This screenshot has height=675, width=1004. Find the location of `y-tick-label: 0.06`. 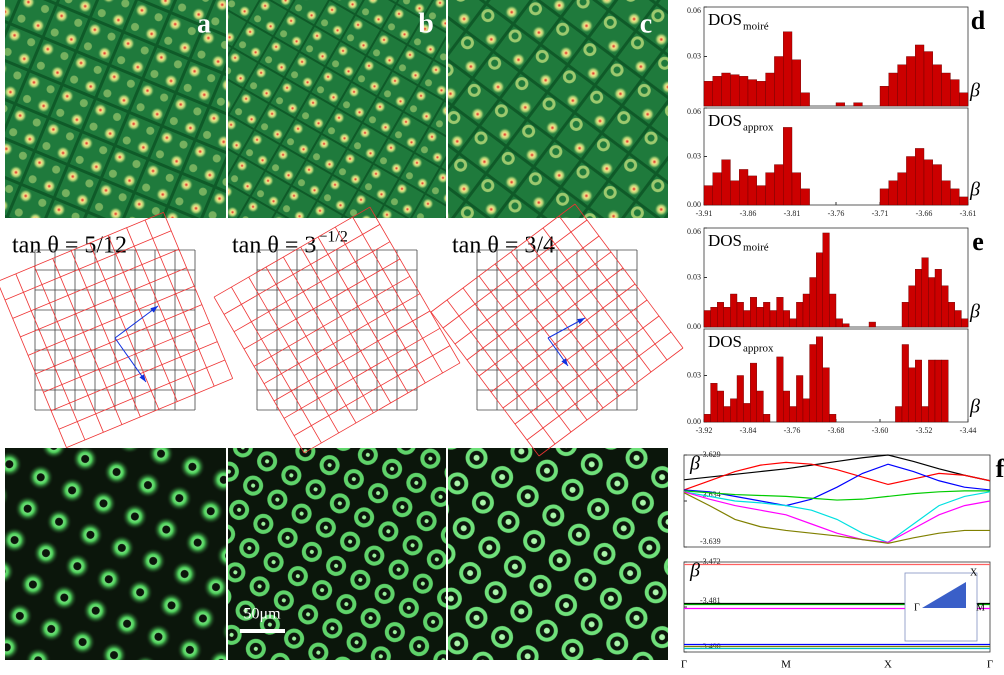

y-tick-label: 0.06 is located at coordinates (694, 231).